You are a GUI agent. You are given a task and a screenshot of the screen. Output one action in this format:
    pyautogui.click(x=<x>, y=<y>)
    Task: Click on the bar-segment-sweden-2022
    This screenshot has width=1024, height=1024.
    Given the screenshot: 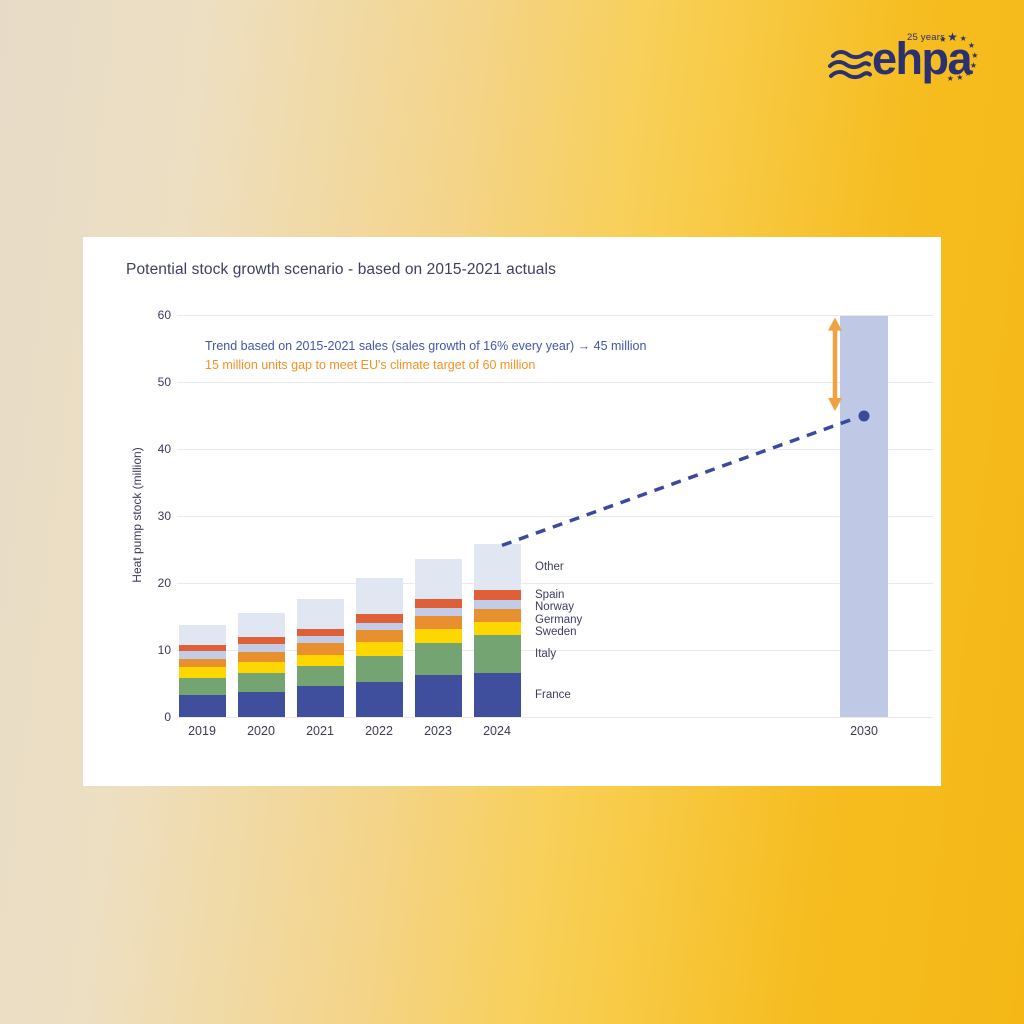 What is the action you would take?
    pyautogui.click(x=379, y=649)
    